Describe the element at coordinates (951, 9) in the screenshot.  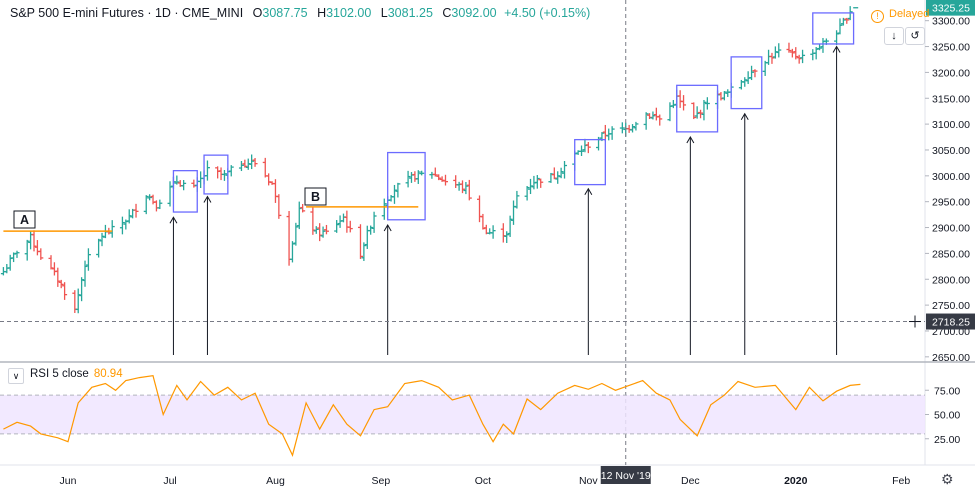
I see `last-price-label: 3325.25` at that location.